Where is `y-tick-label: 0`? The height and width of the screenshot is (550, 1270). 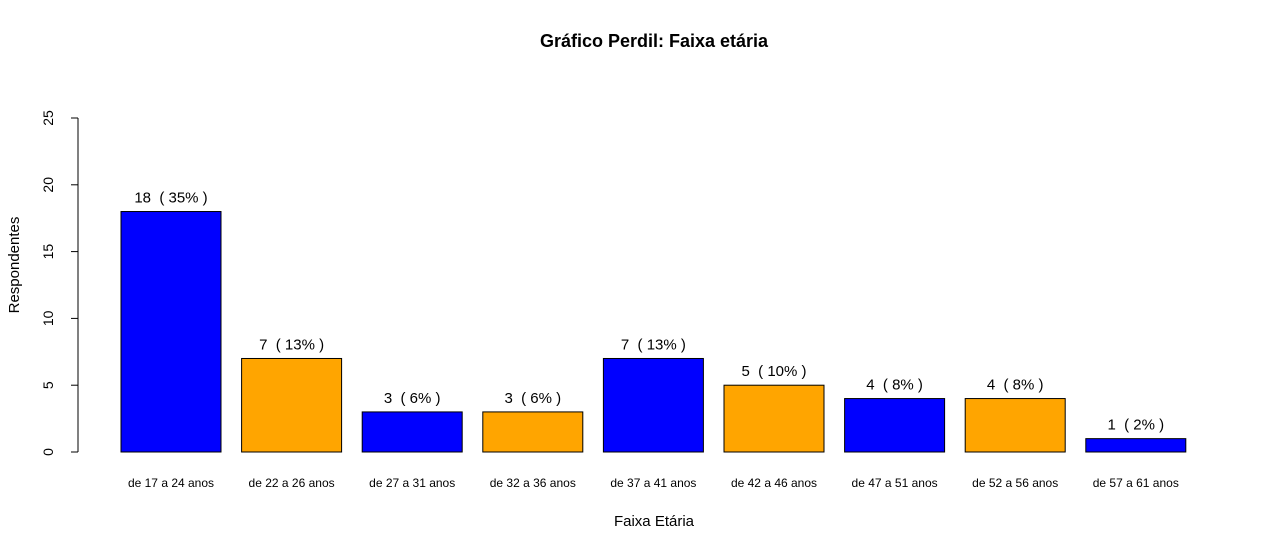 y-tick-label: 0 is located at coordinates (48, 452).